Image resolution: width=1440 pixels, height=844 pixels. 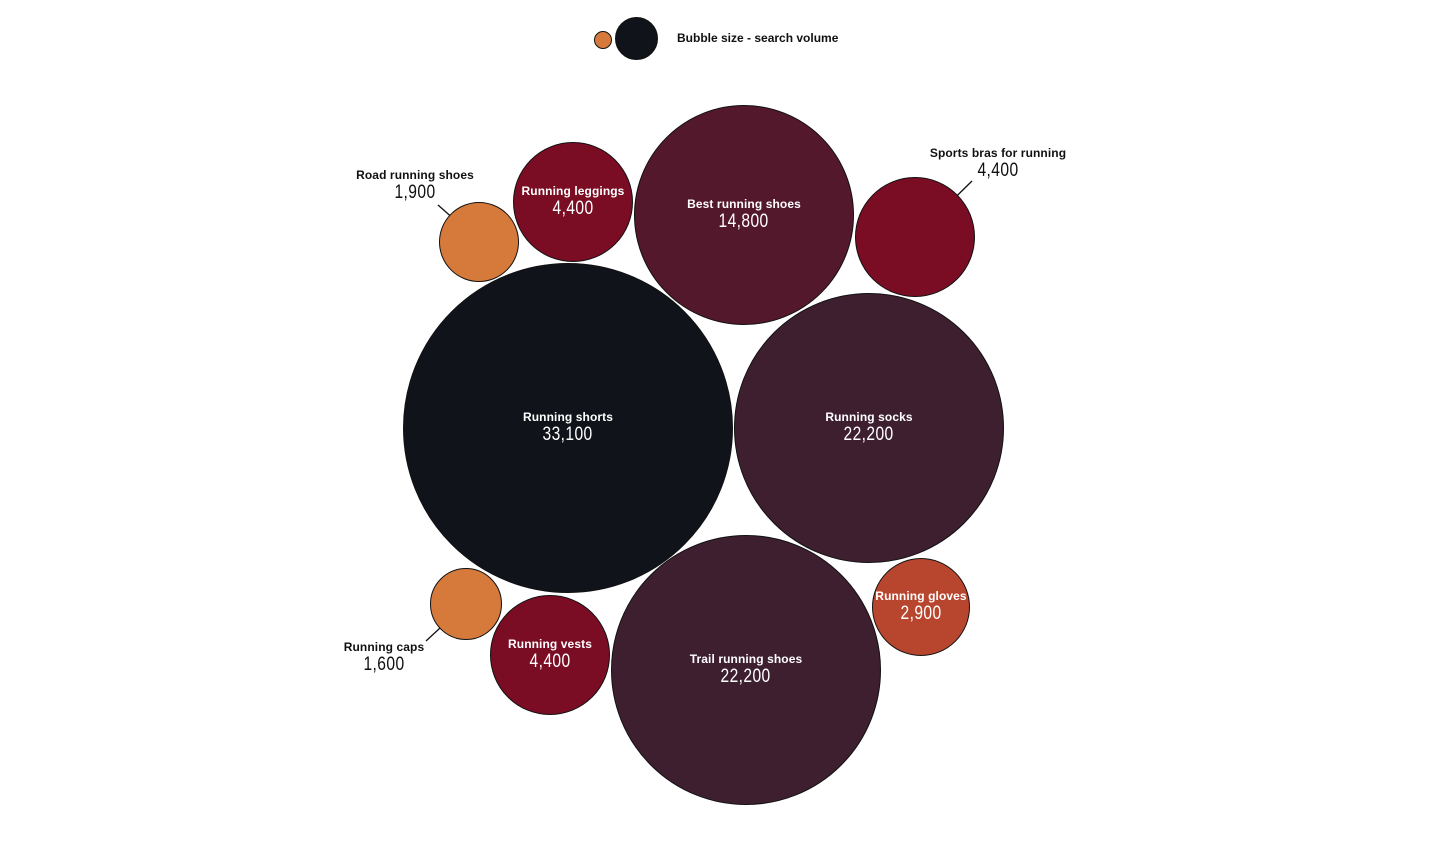 What do you see at coordinates (573, 191) in the screenshot?
I see `bubble-label: Running leggings` at bounding box center [573, 191].